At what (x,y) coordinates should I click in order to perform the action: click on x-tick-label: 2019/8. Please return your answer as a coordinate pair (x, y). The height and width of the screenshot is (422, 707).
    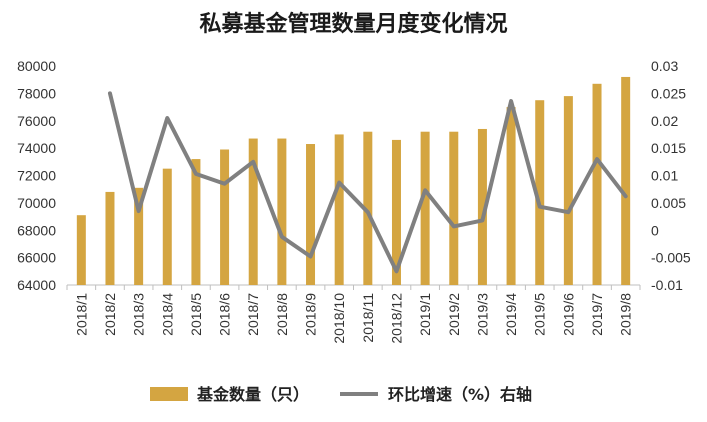
    Looking at the image, I should click on (626, 314).